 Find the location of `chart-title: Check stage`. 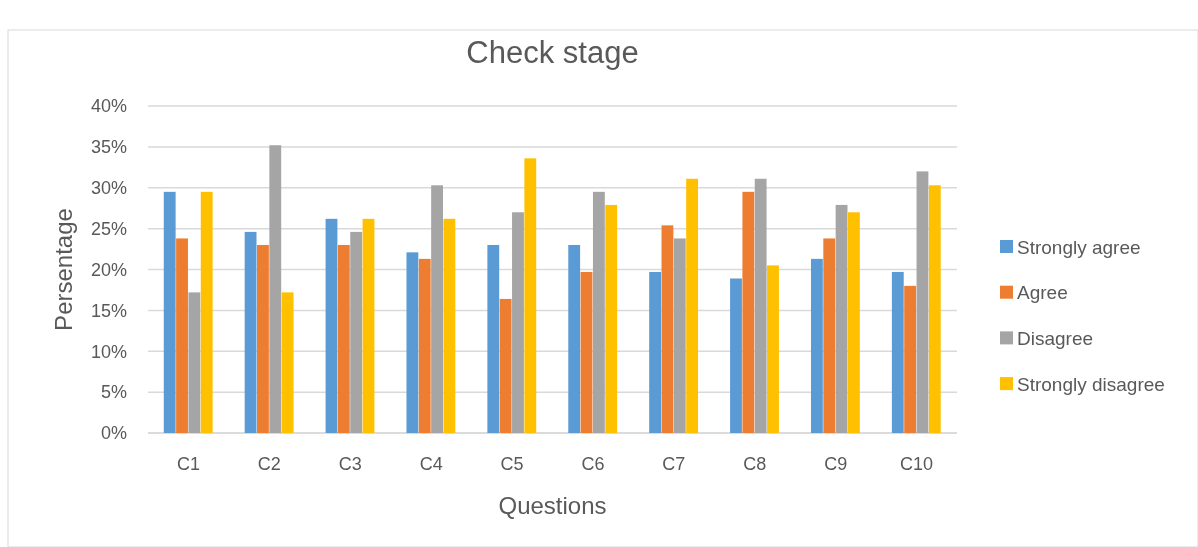

chart-title: Check stage is located at coordinates (552, 52).